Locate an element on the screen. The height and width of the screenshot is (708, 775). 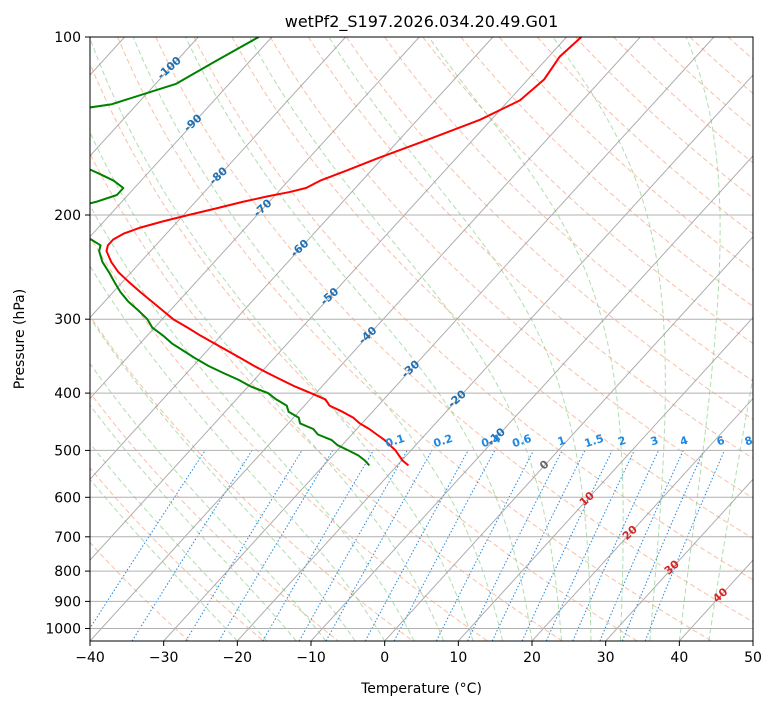
x-tick-label: 0 is located at coordinates (384, 658).